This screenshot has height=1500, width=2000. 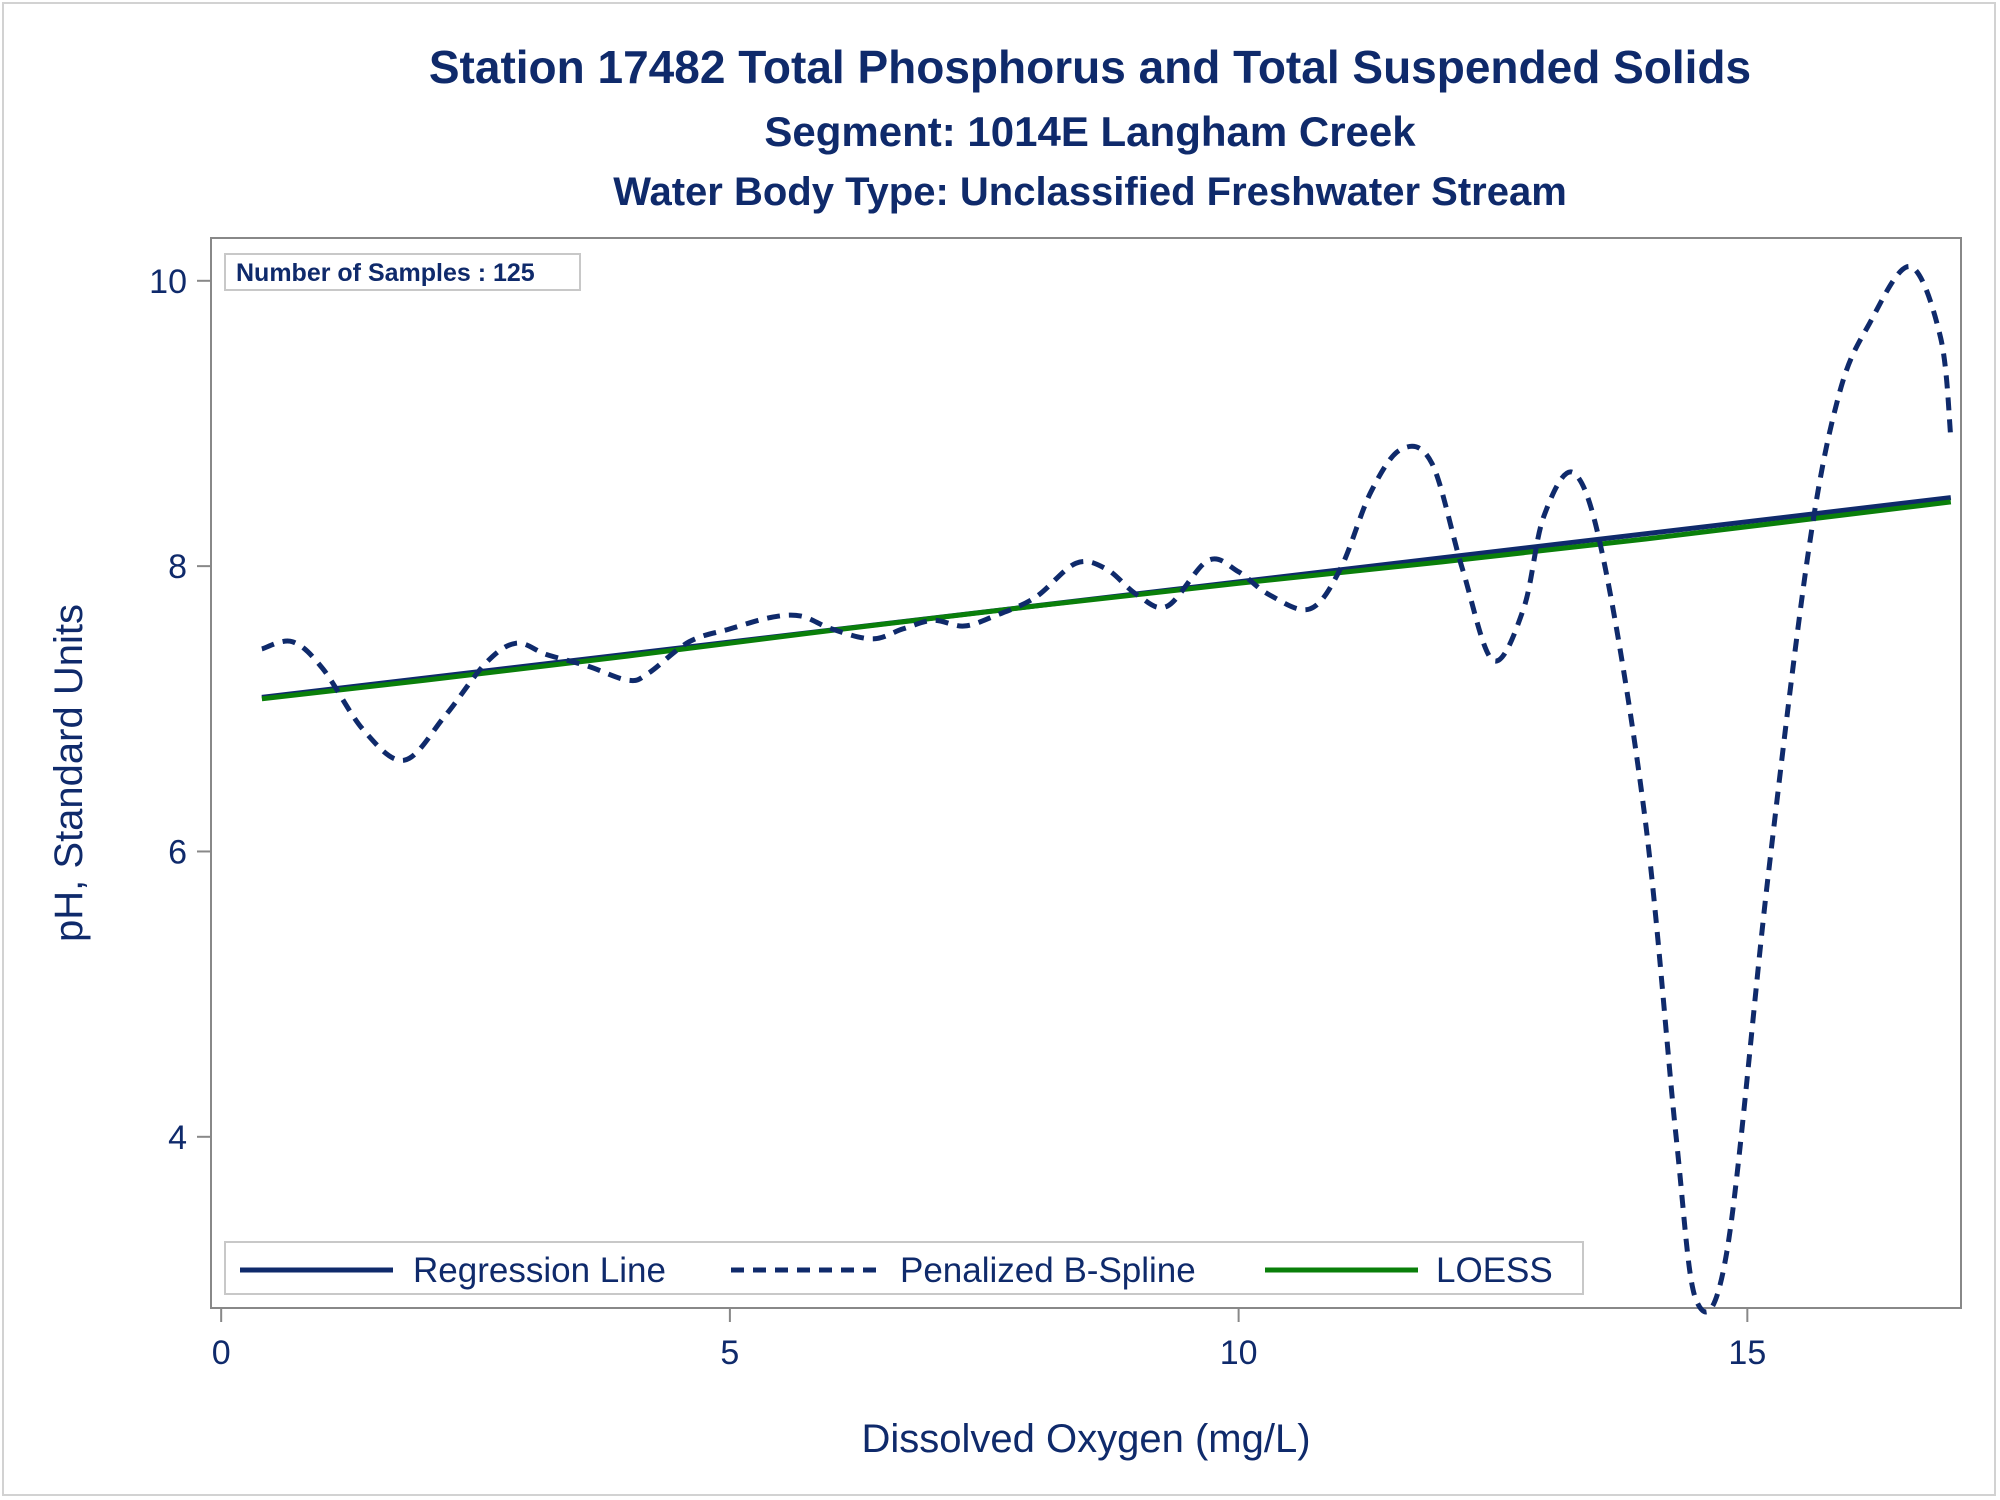 I want to click on sample-count-label: Number of Samples : 125, so click(x=385, y=273).